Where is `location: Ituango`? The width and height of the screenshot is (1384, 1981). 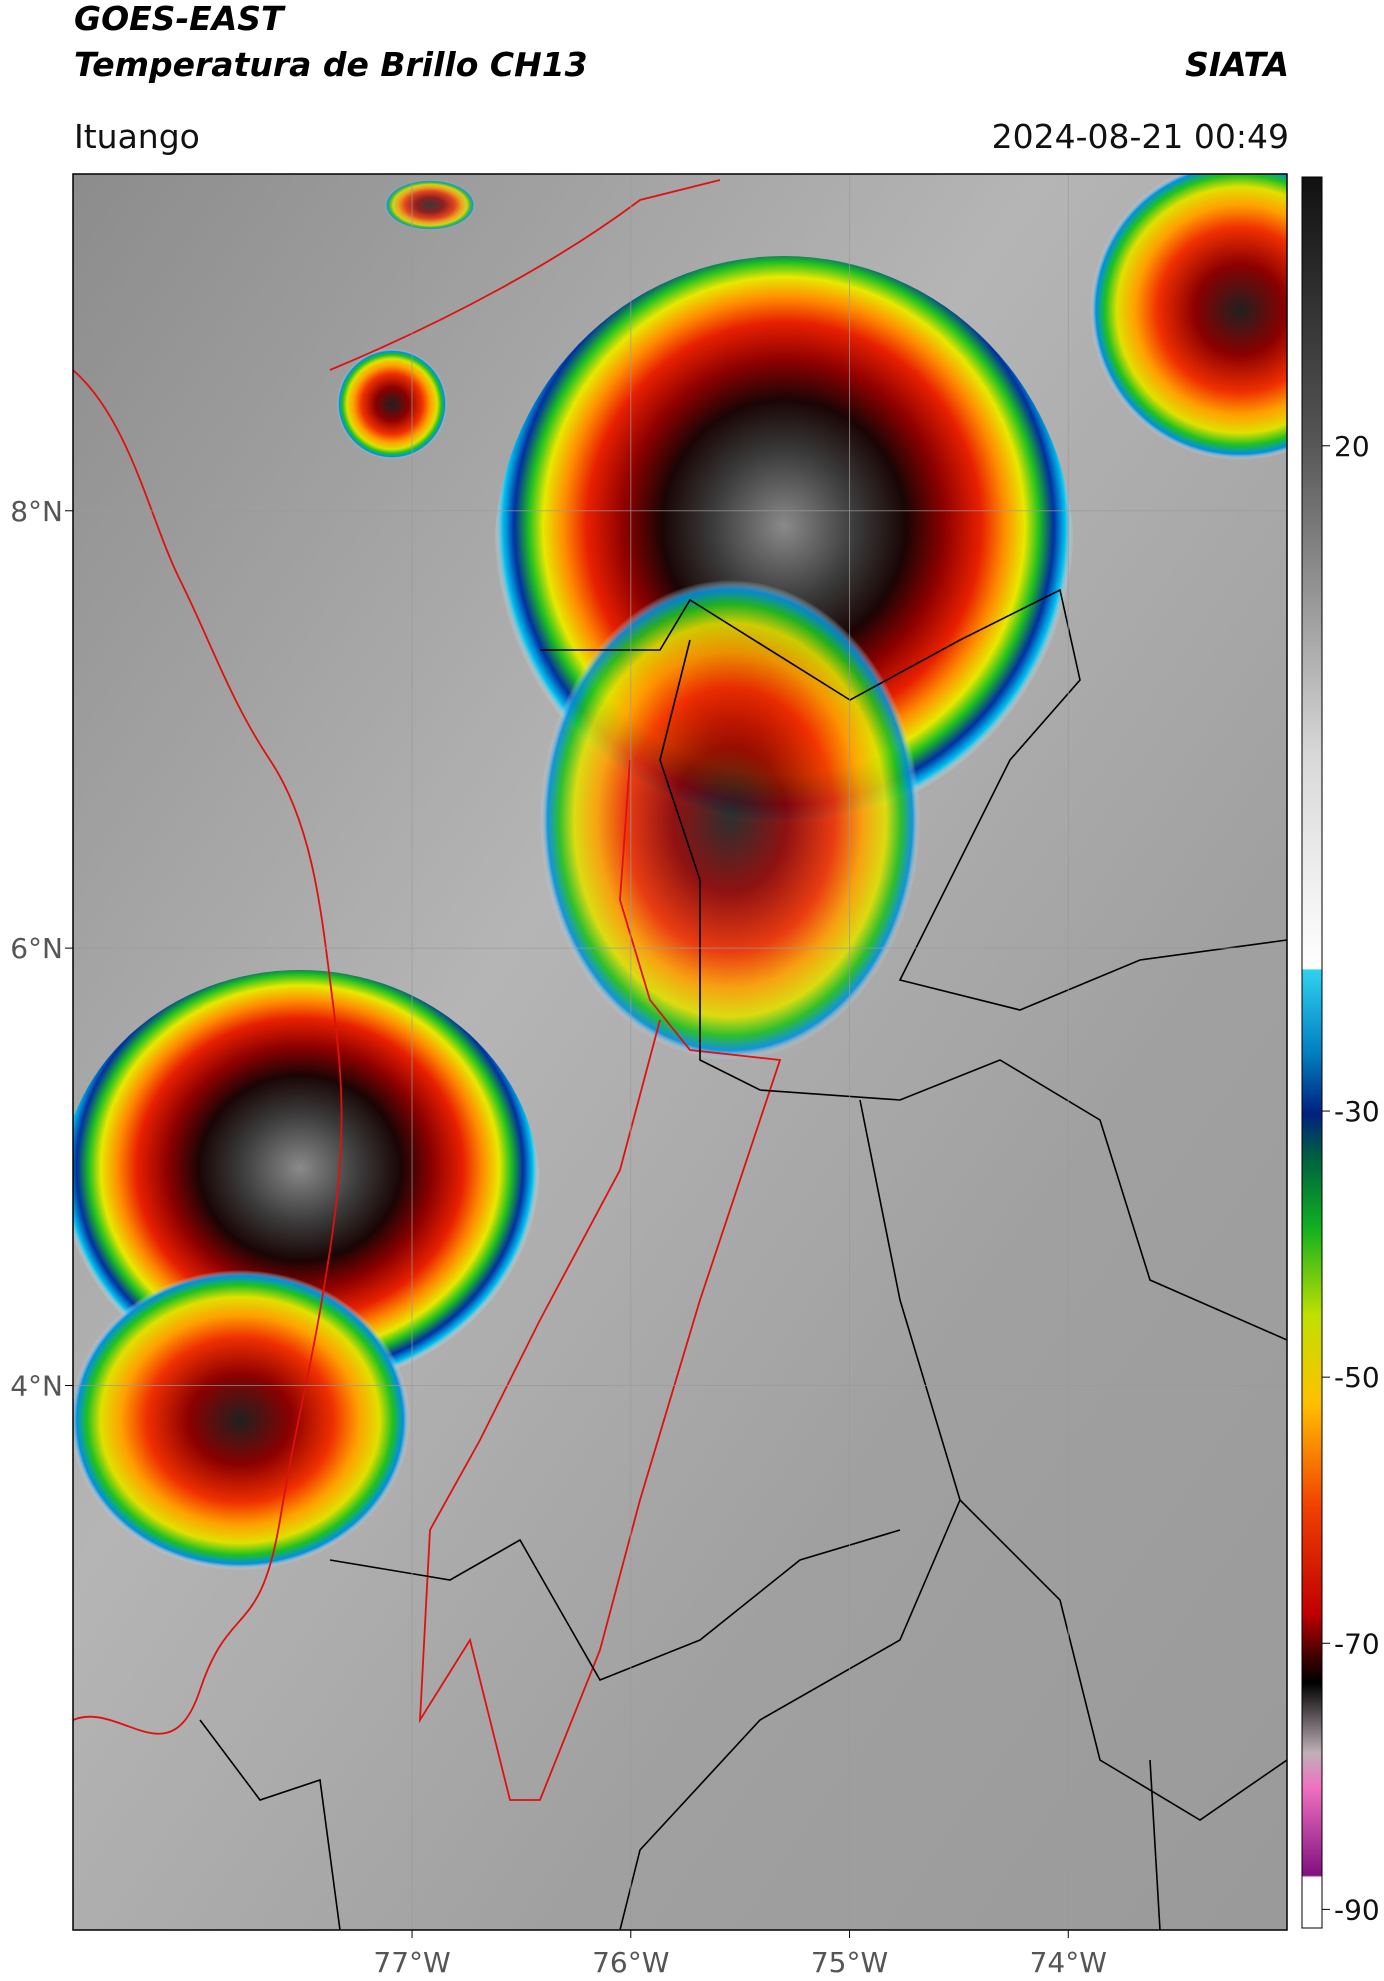
location: Ituango is located at coordinates (137, 136).